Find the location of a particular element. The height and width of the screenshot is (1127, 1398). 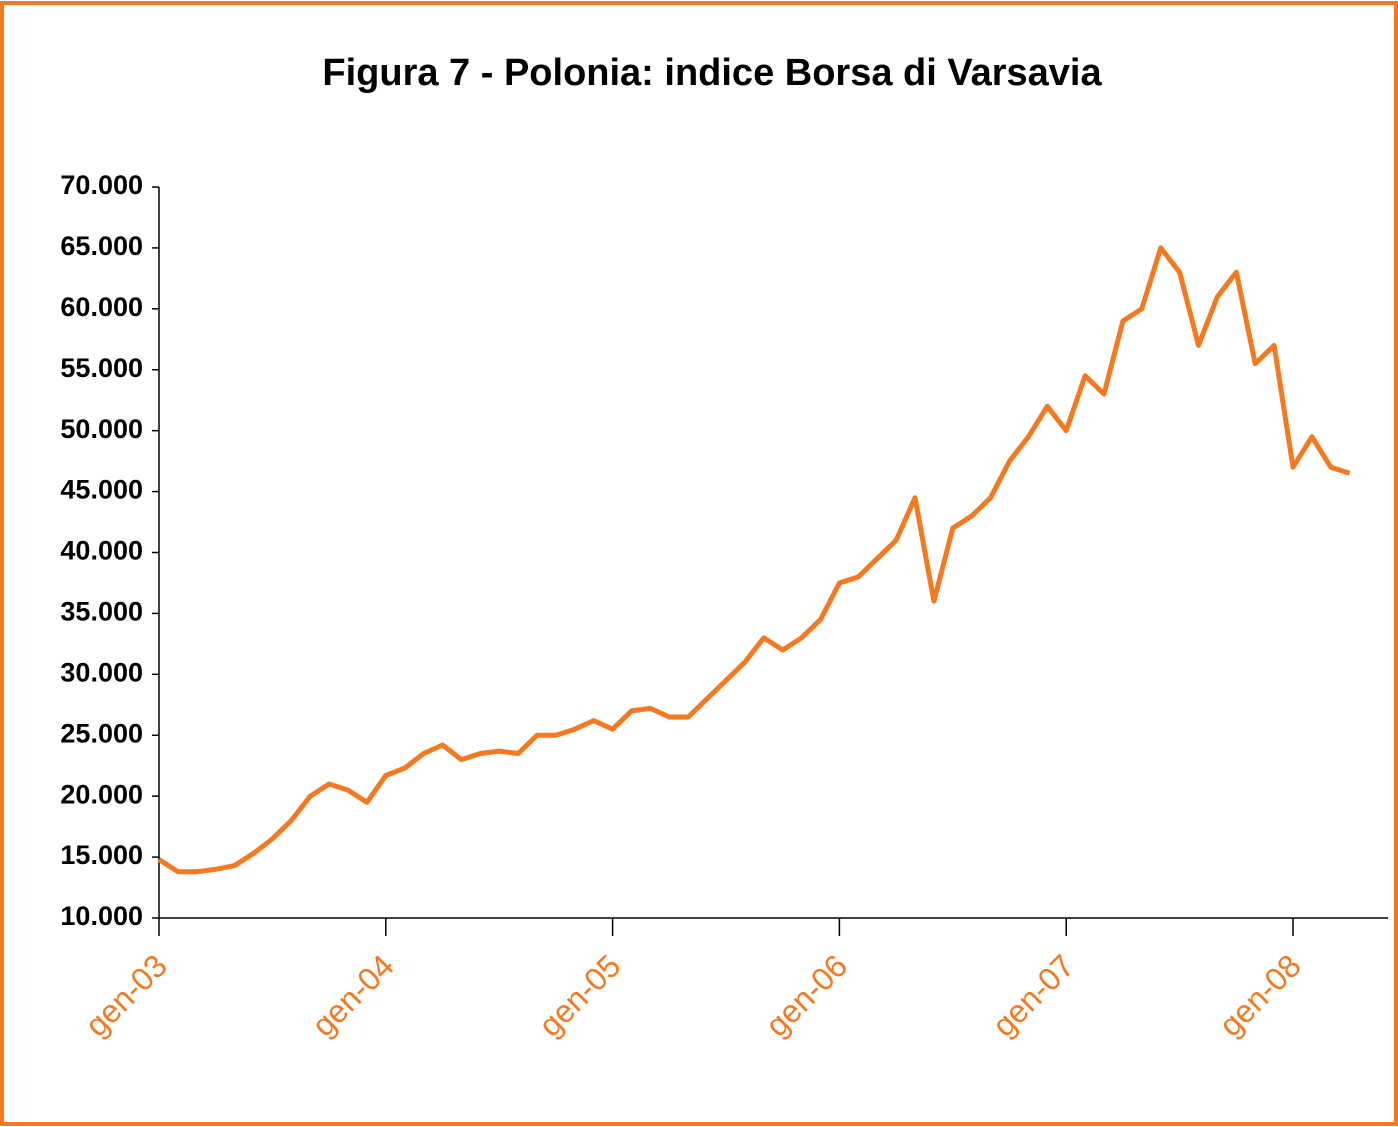

y-tick-label: 15.000 is located at coordinates (101, 855).